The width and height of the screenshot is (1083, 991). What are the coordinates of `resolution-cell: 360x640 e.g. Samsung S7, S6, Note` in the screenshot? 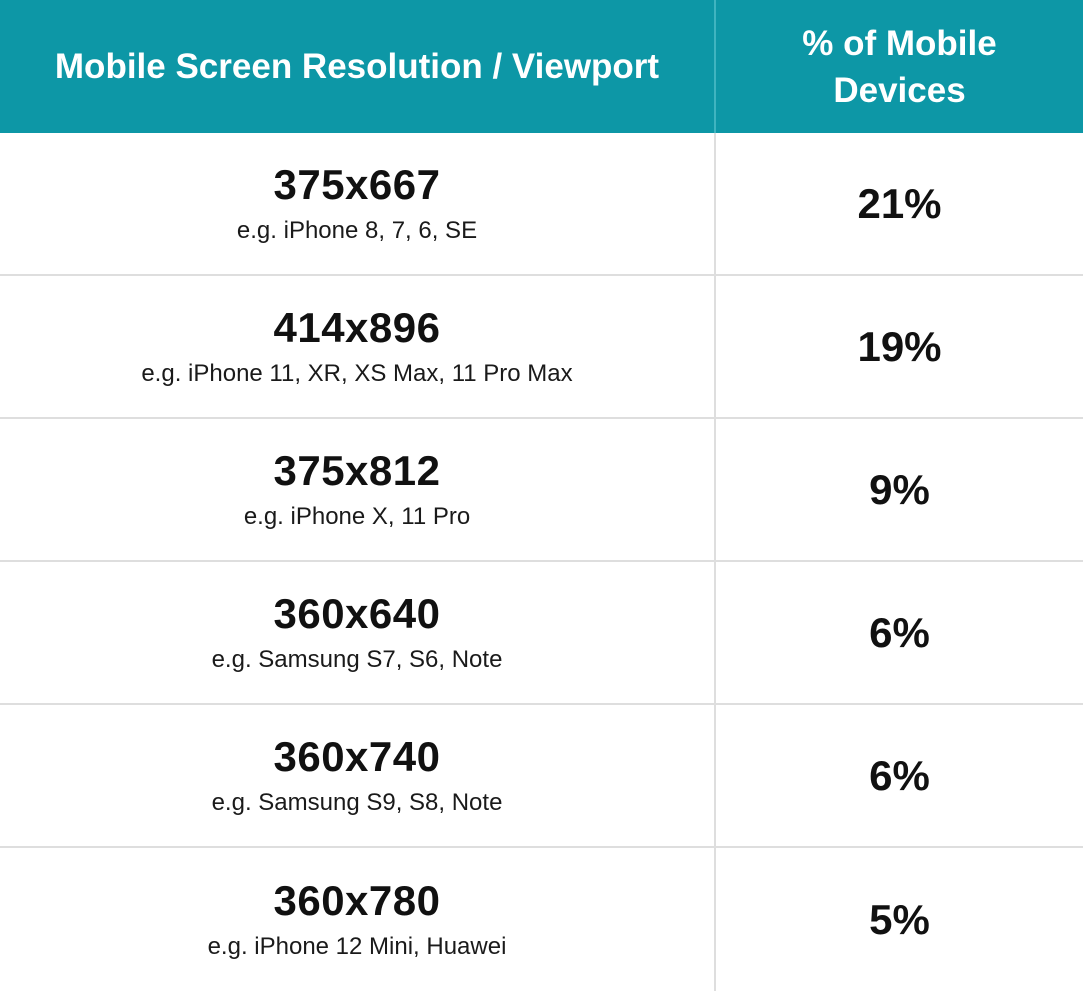 It's located at (358, 632).